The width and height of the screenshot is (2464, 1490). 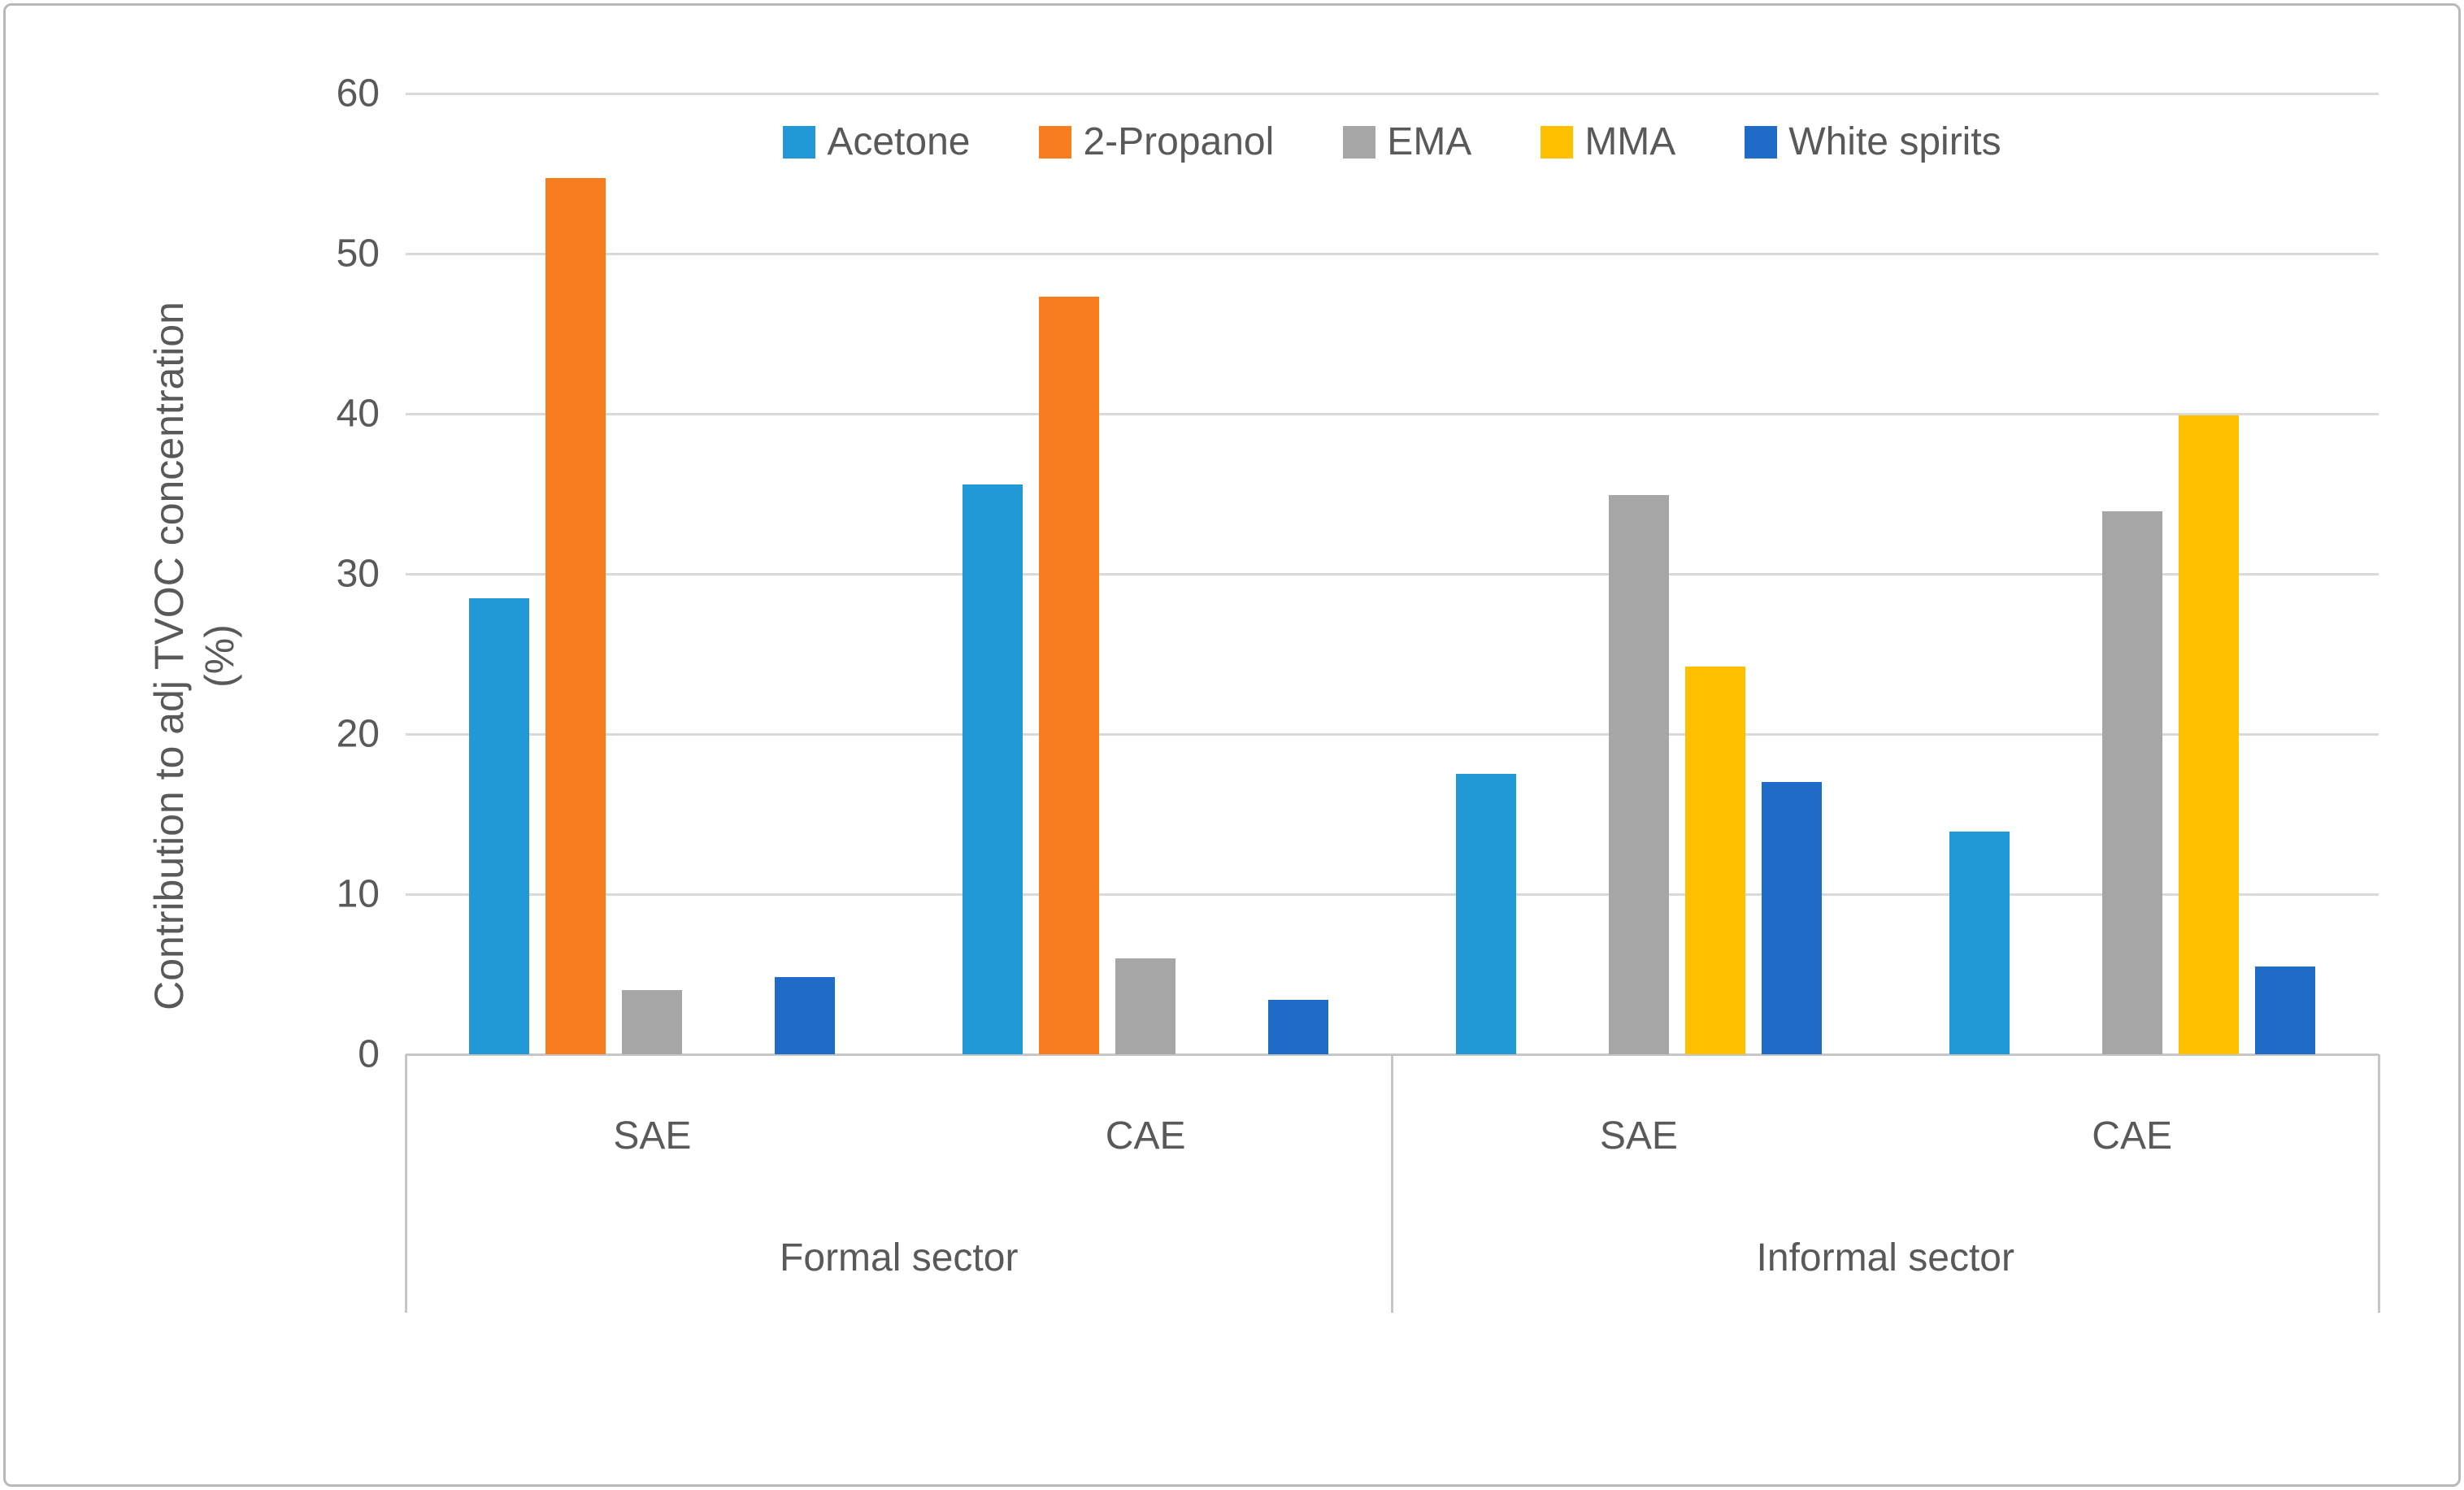 I want to click on bar-white-spirits-g4, so click(x=2284, y=1010).